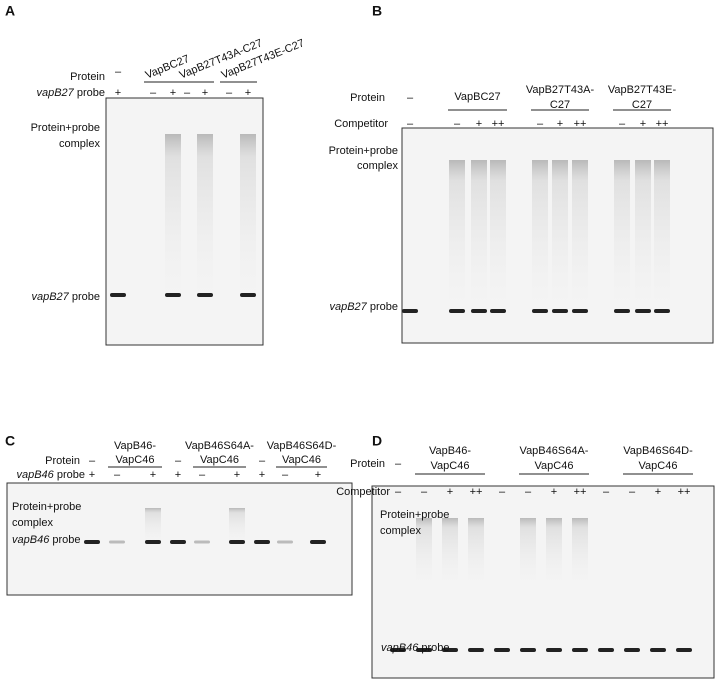  What do you see at coordinates (377, 441) in the screenshot?
I see `panel-letter: D` at bounding box center [377, 441].